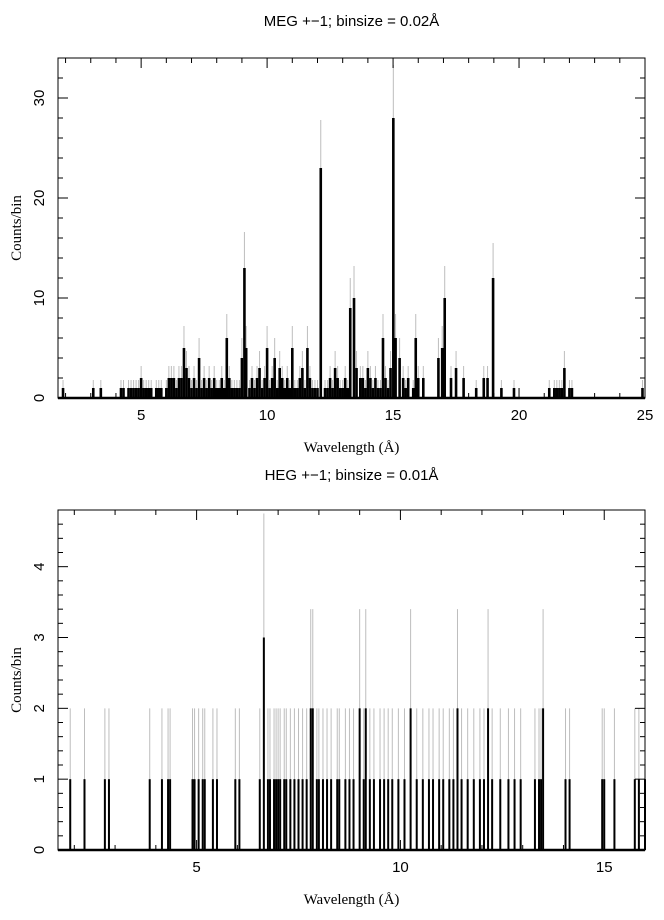 The height and width of the screenshot is (920, 664). Describe the element at coordinates (352, 21) in the screenshot. I see `chart-title: MEG +−1; binsize = 0.02Å` at that location.